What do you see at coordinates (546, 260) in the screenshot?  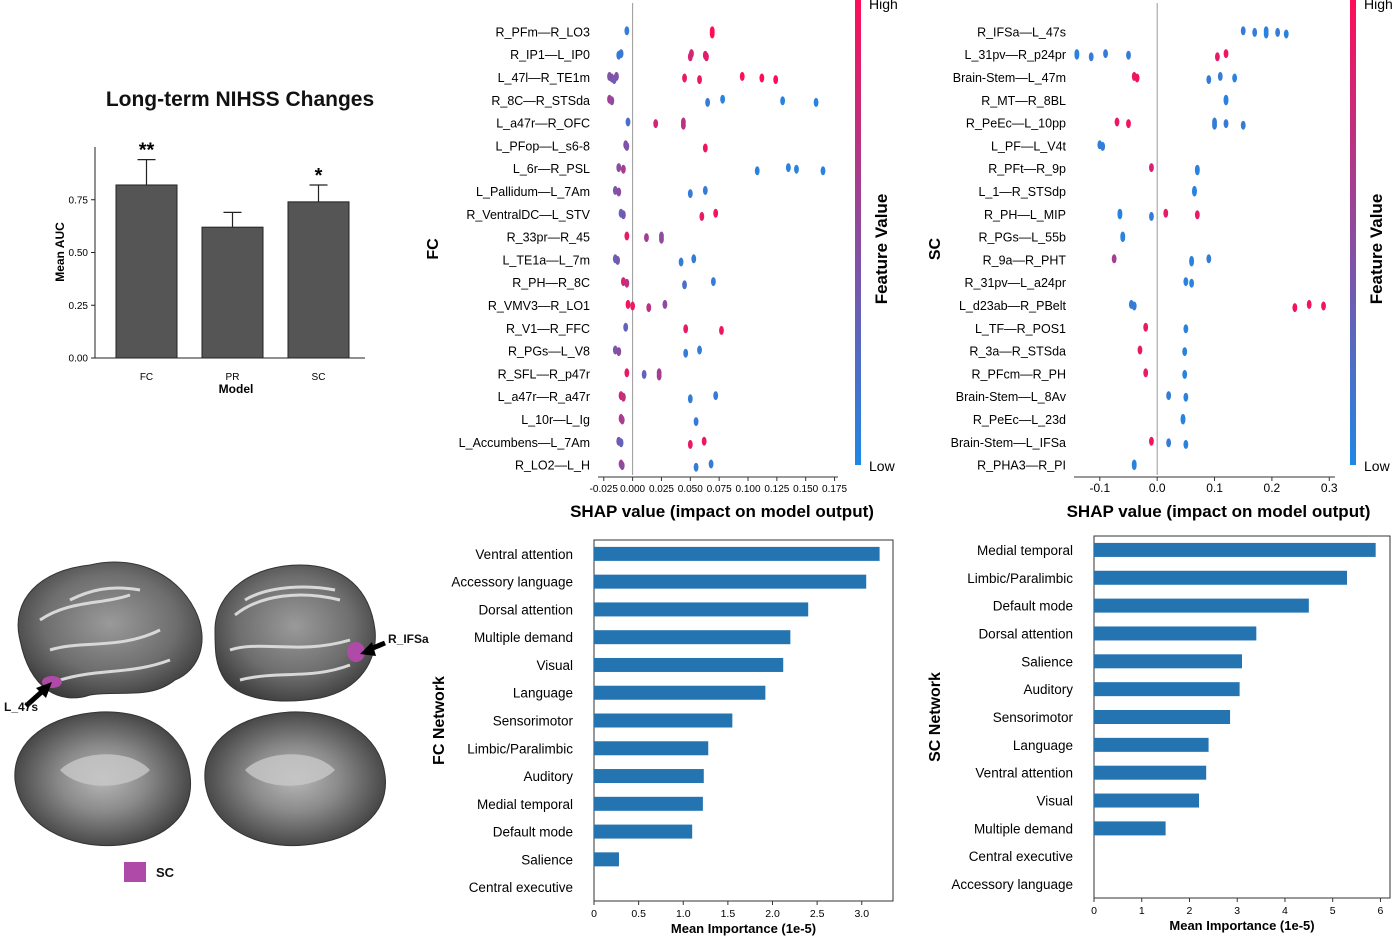 I see `feature-label: L_TE1a—L_7m` at bounding box center [546, 260].